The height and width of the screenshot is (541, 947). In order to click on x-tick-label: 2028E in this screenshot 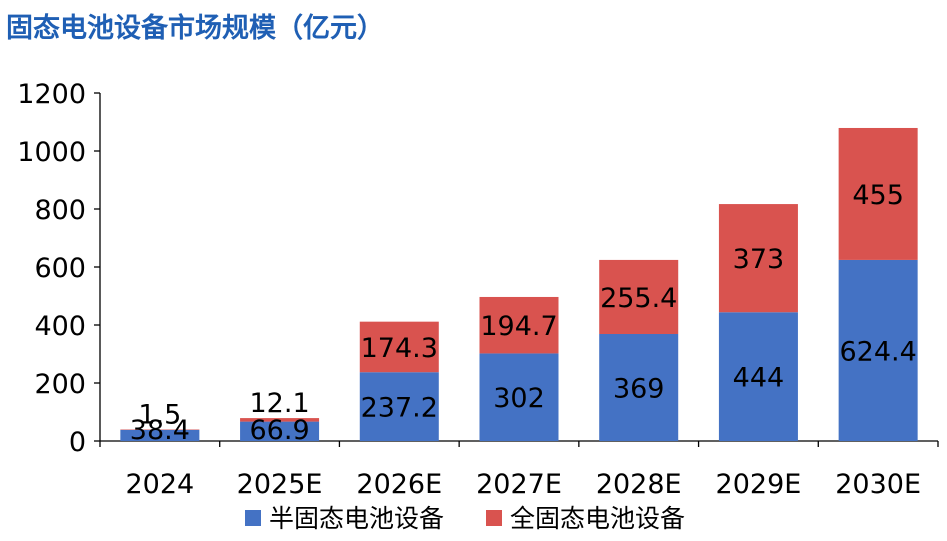, I will do `click(639, 484)`.